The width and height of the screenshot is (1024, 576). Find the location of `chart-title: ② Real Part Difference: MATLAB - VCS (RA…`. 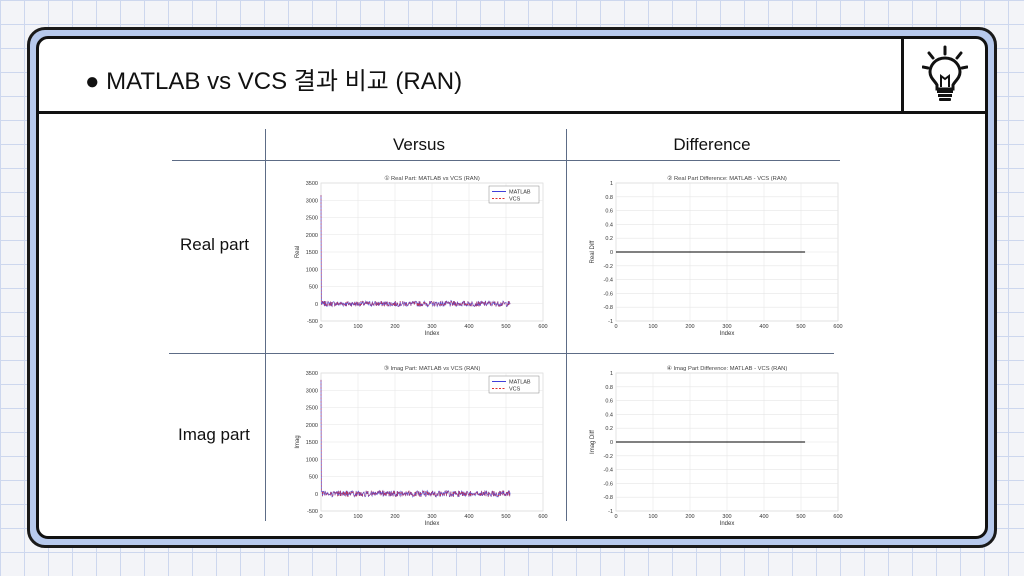

chart-title: ② Real Part Difference: MATLAB - VCS (RA… is located at coordinates (727, 178).